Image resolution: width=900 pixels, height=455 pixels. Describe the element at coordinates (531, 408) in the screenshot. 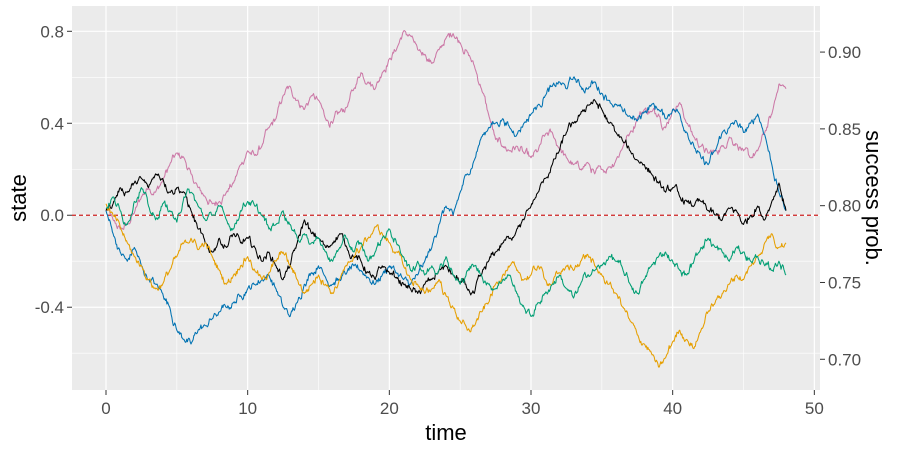

I see `x-tick-label: 30` at that location.